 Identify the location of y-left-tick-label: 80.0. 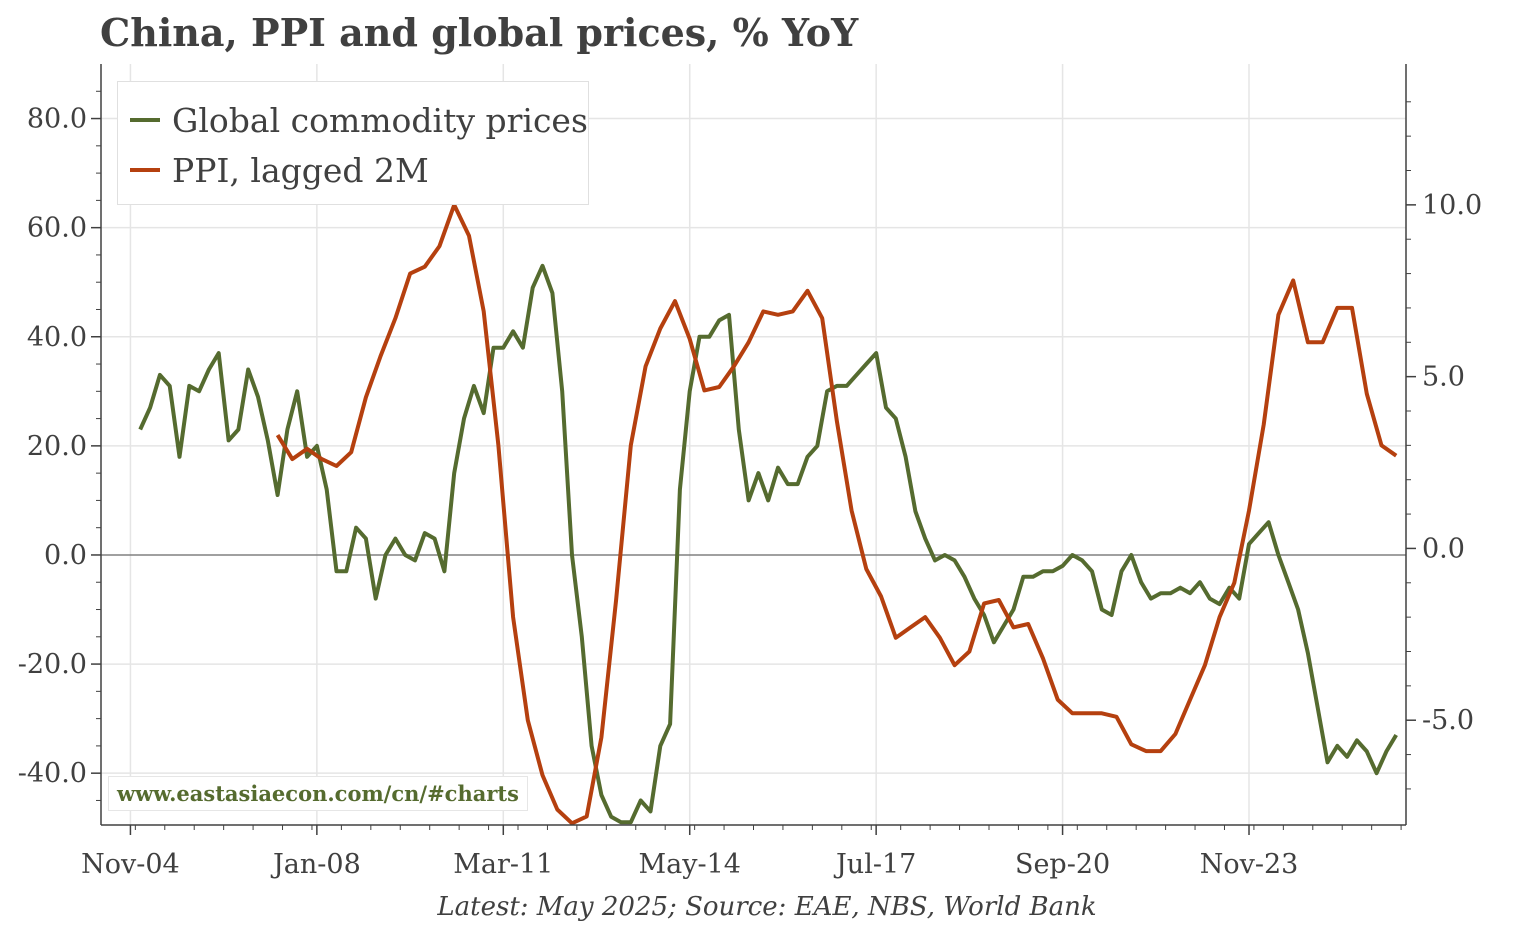
(57, 119).